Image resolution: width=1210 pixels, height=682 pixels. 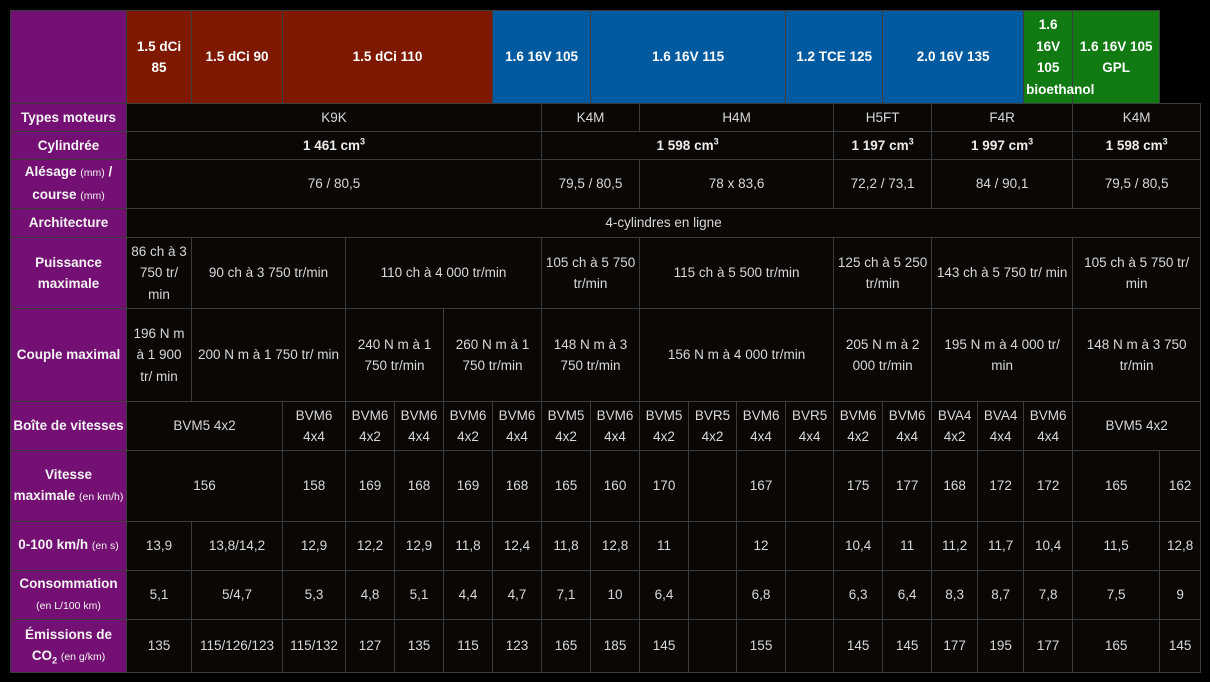 I want to click on cell: 162, so click(x=1180, y=486).